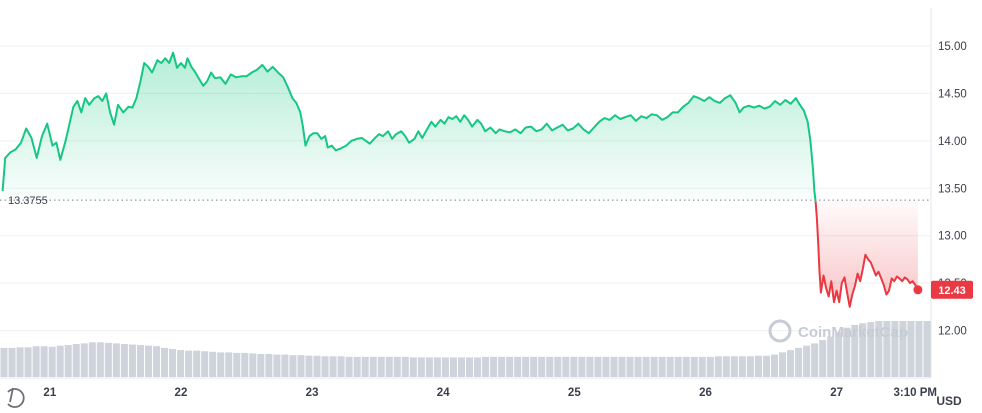  I want to click on site-stamp-logo, so click(16, 397).